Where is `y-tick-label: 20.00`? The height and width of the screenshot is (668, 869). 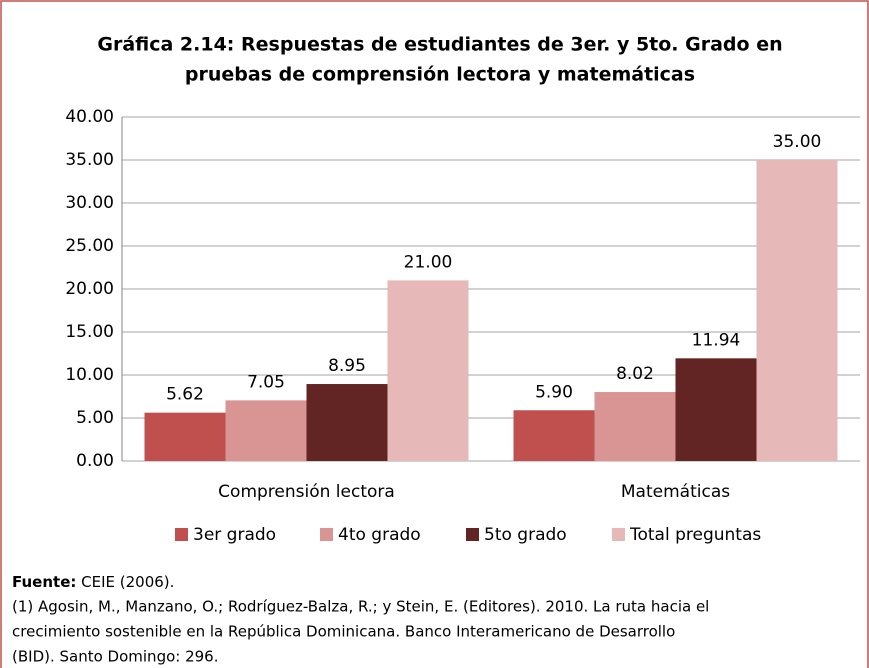
y-tick-label: 20.00 is located at coordinates (89, 289).